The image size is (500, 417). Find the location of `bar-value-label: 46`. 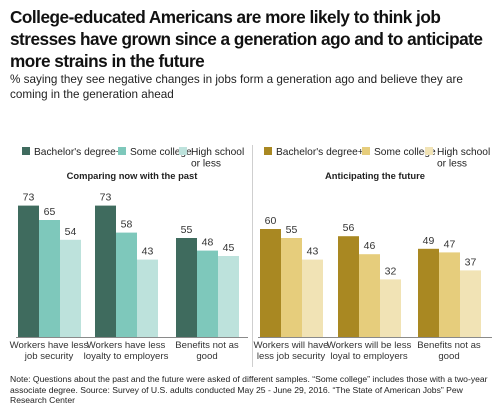

bar-value-label: 46 is located at coordinates (370, 246).